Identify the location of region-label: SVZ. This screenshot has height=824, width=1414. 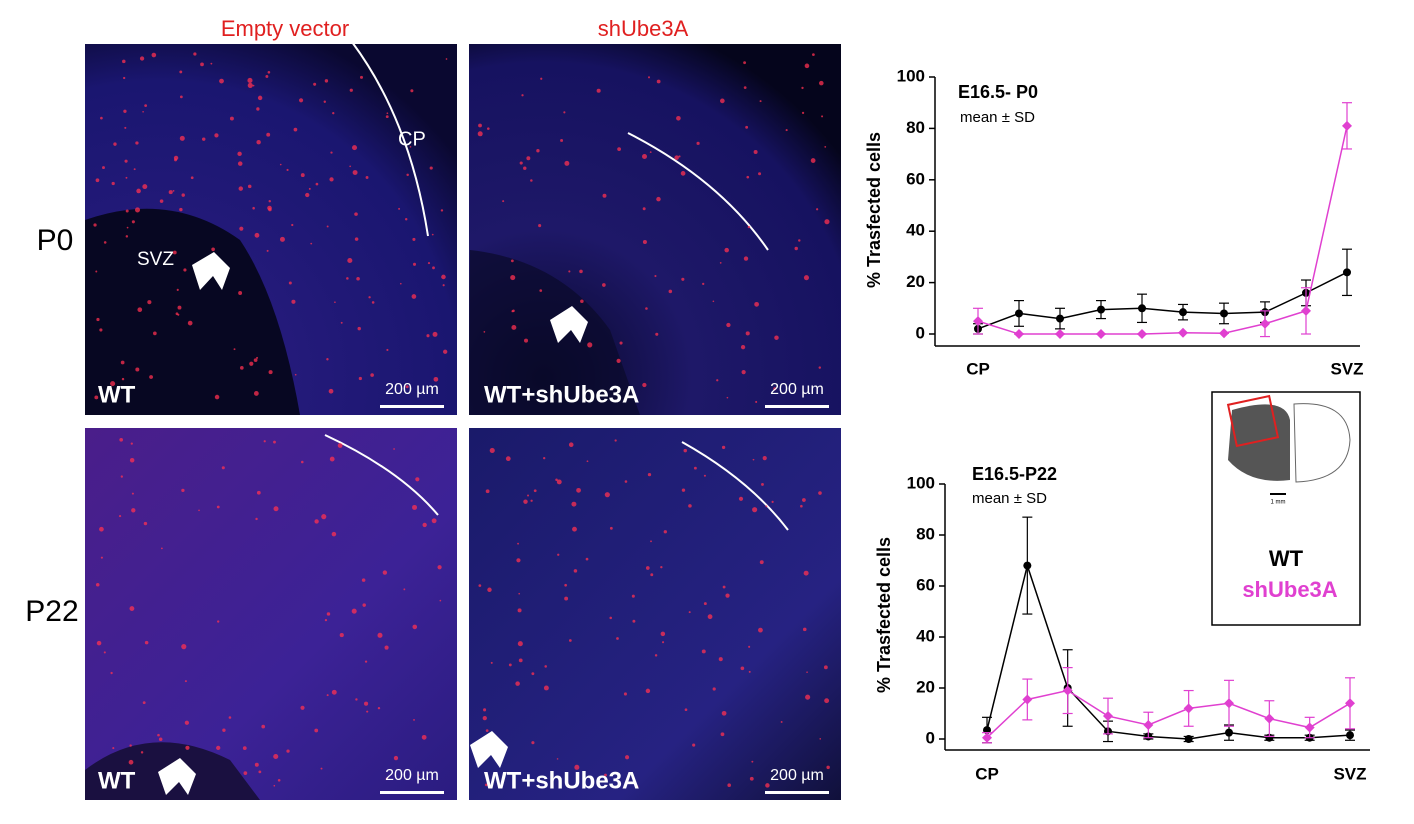
(155, 259).